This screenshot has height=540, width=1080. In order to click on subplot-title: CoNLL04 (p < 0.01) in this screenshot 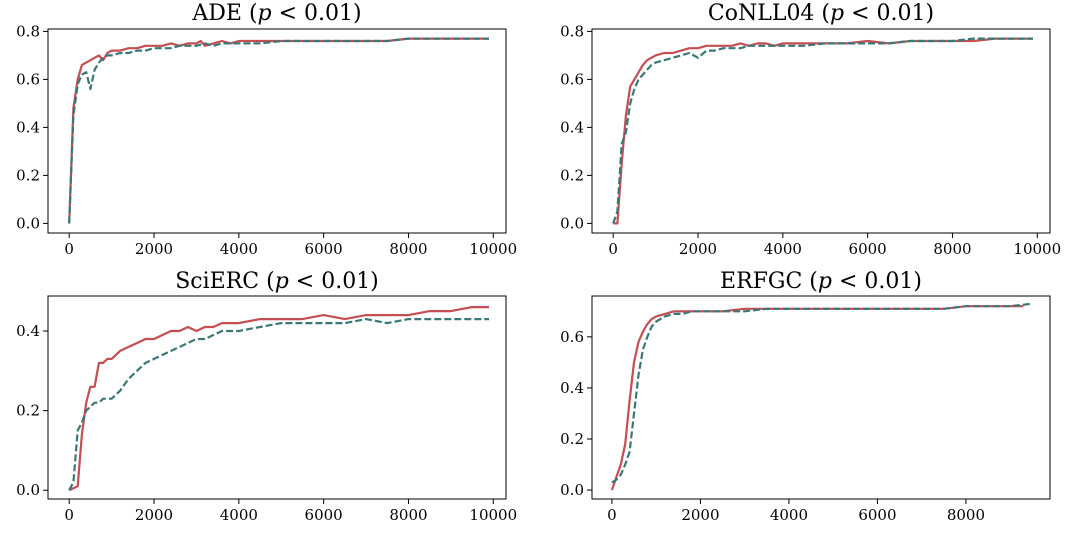, I will do `click(821, 13)`.